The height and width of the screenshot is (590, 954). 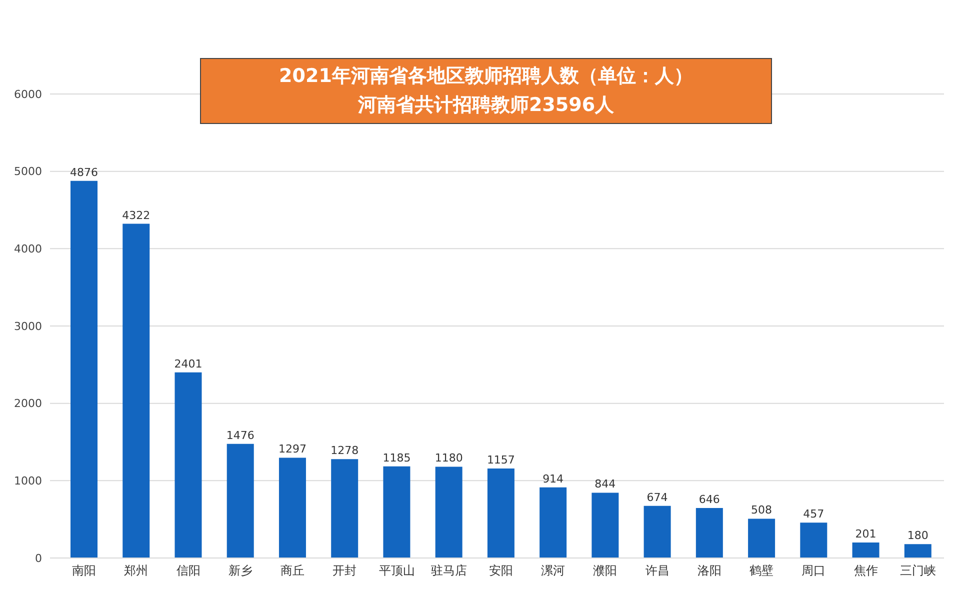 I want to click on x-tick-label: 漯河, so click(x=553, y=571).